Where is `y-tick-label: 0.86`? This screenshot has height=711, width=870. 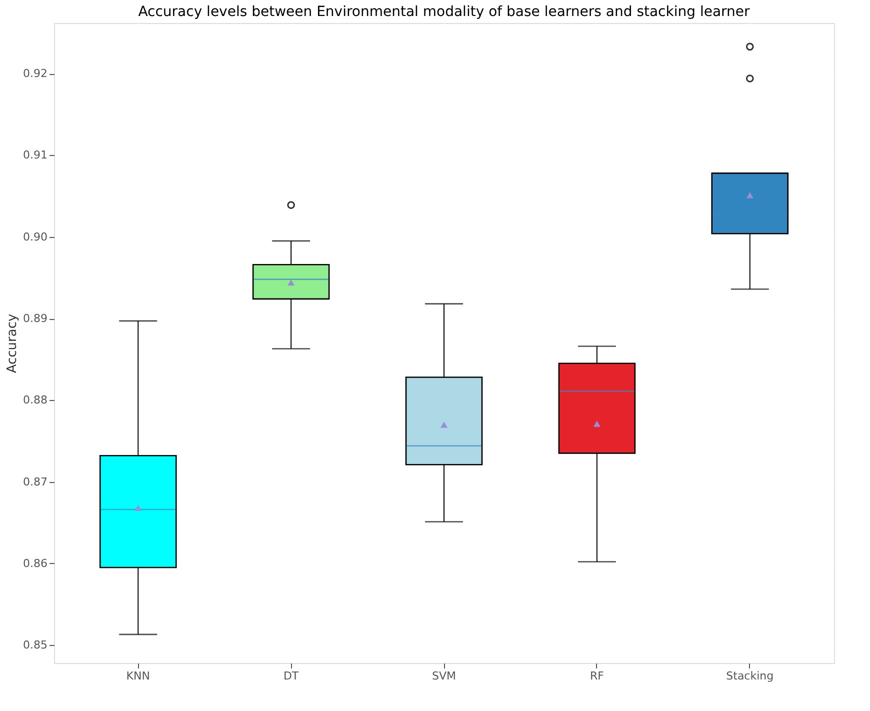
y-tick-label: 0.86 is located at coordinates (35, 563).